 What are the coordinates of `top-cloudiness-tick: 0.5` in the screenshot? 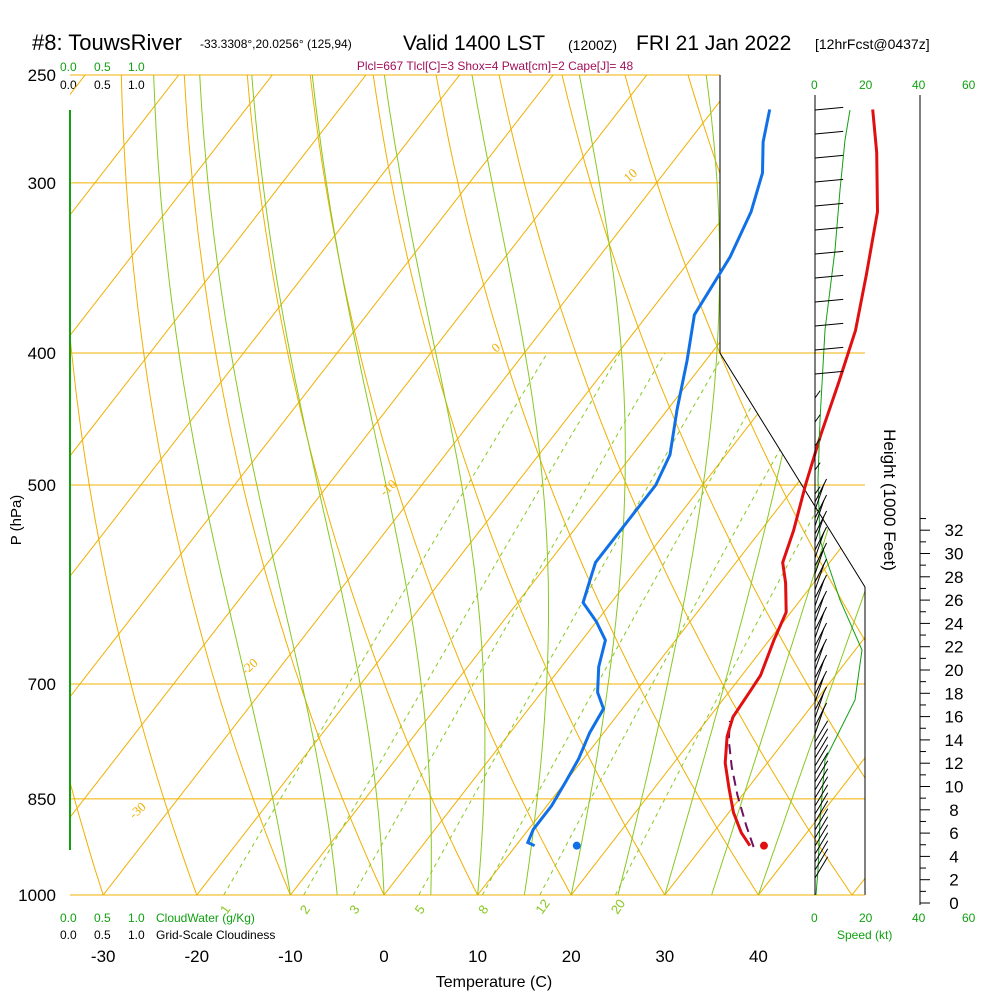 It's located at (102, 85).